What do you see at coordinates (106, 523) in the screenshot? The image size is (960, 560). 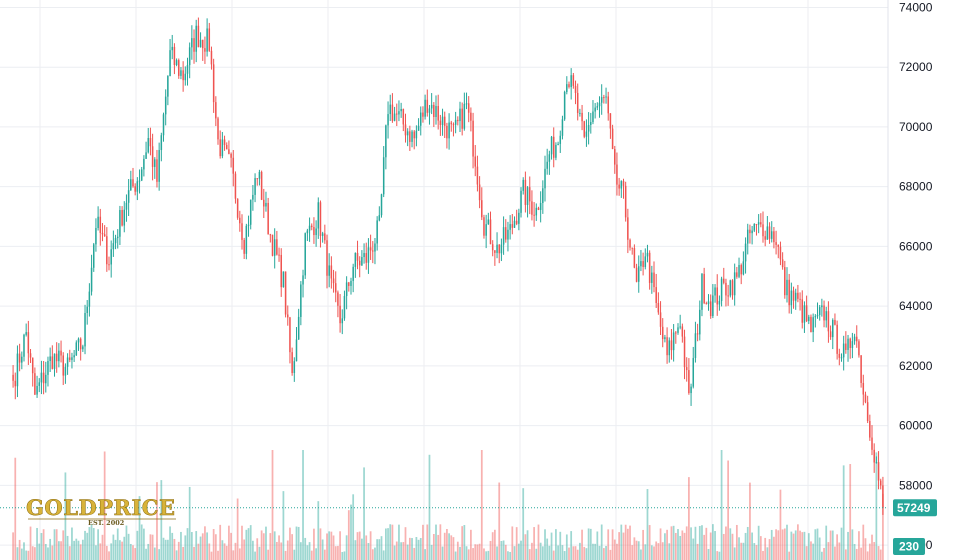 I see `logo-tagline: EST. 2002` at bounding box center [106, 523].